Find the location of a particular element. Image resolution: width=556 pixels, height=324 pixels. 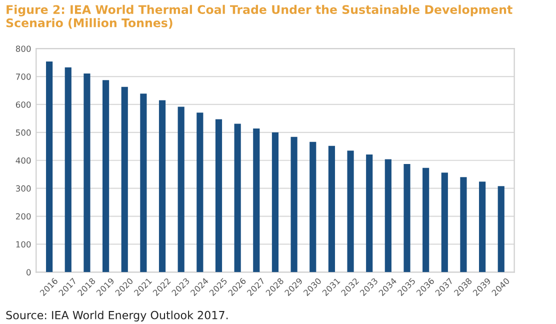

y-tick-label: 500 is located at coordinates (23, 132).